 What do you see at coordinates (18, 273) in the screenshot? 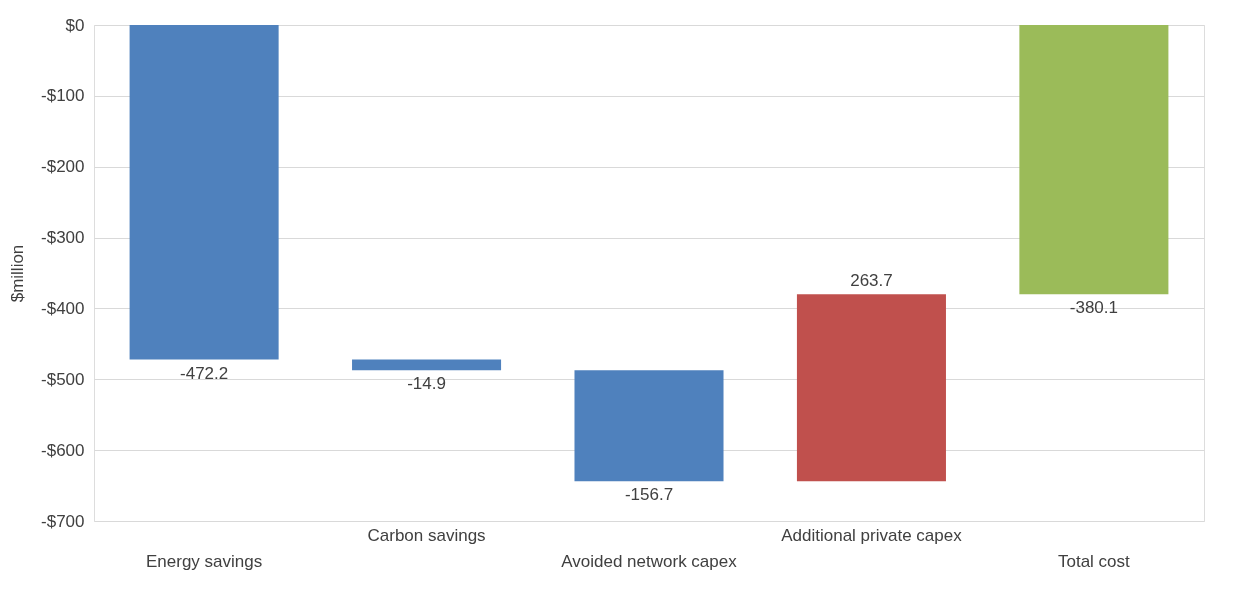
I see `y-axis-title: $million` at bounding box center [18, 273].